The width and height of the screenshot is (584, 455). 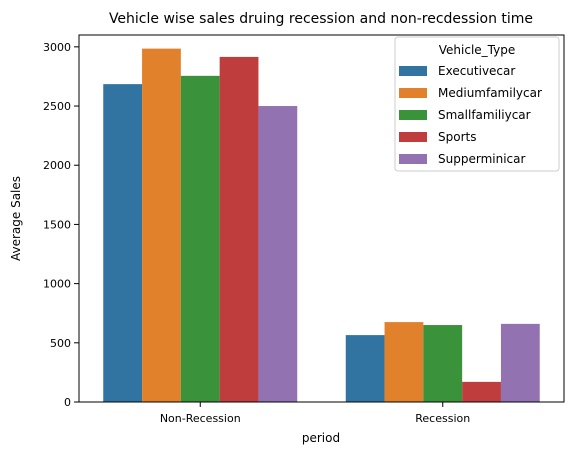 I want to click on legend-swatch-supperminicar, so click(x=413, y=159).